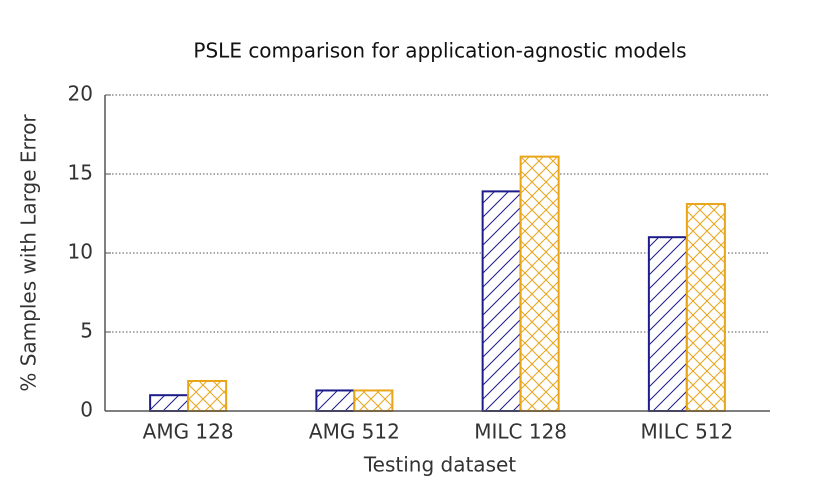 This screenshot has width=814, height=488. I want to click on x-tick-label: MILC 128, so click(520, 432).